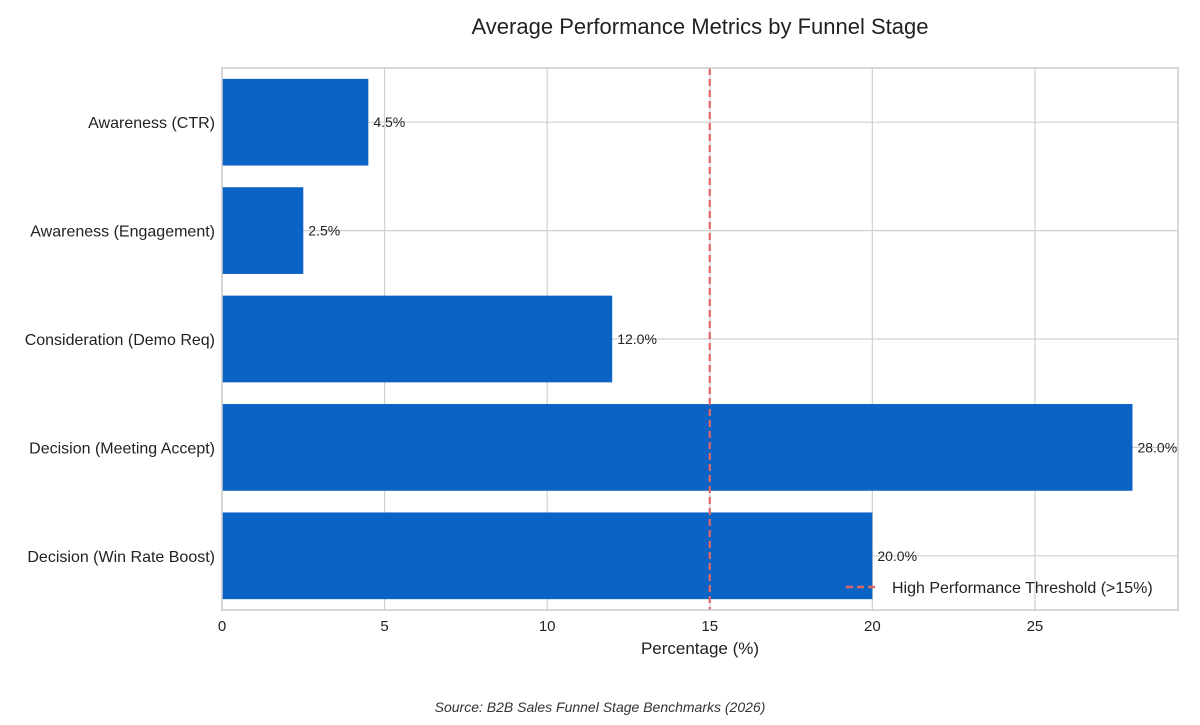 This screenshot has height=725, width=1200. What do you see at coordinates (122, 448) in the screenshot?
I see `y-tick-label: Decision (Meeting Accept)` at bounding box center [122, 448].